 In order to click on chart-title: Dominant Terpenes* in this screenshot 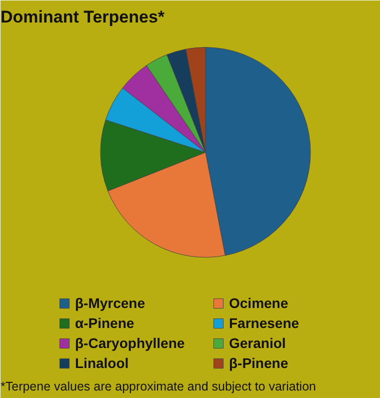, I will do `click(82, 17)`.